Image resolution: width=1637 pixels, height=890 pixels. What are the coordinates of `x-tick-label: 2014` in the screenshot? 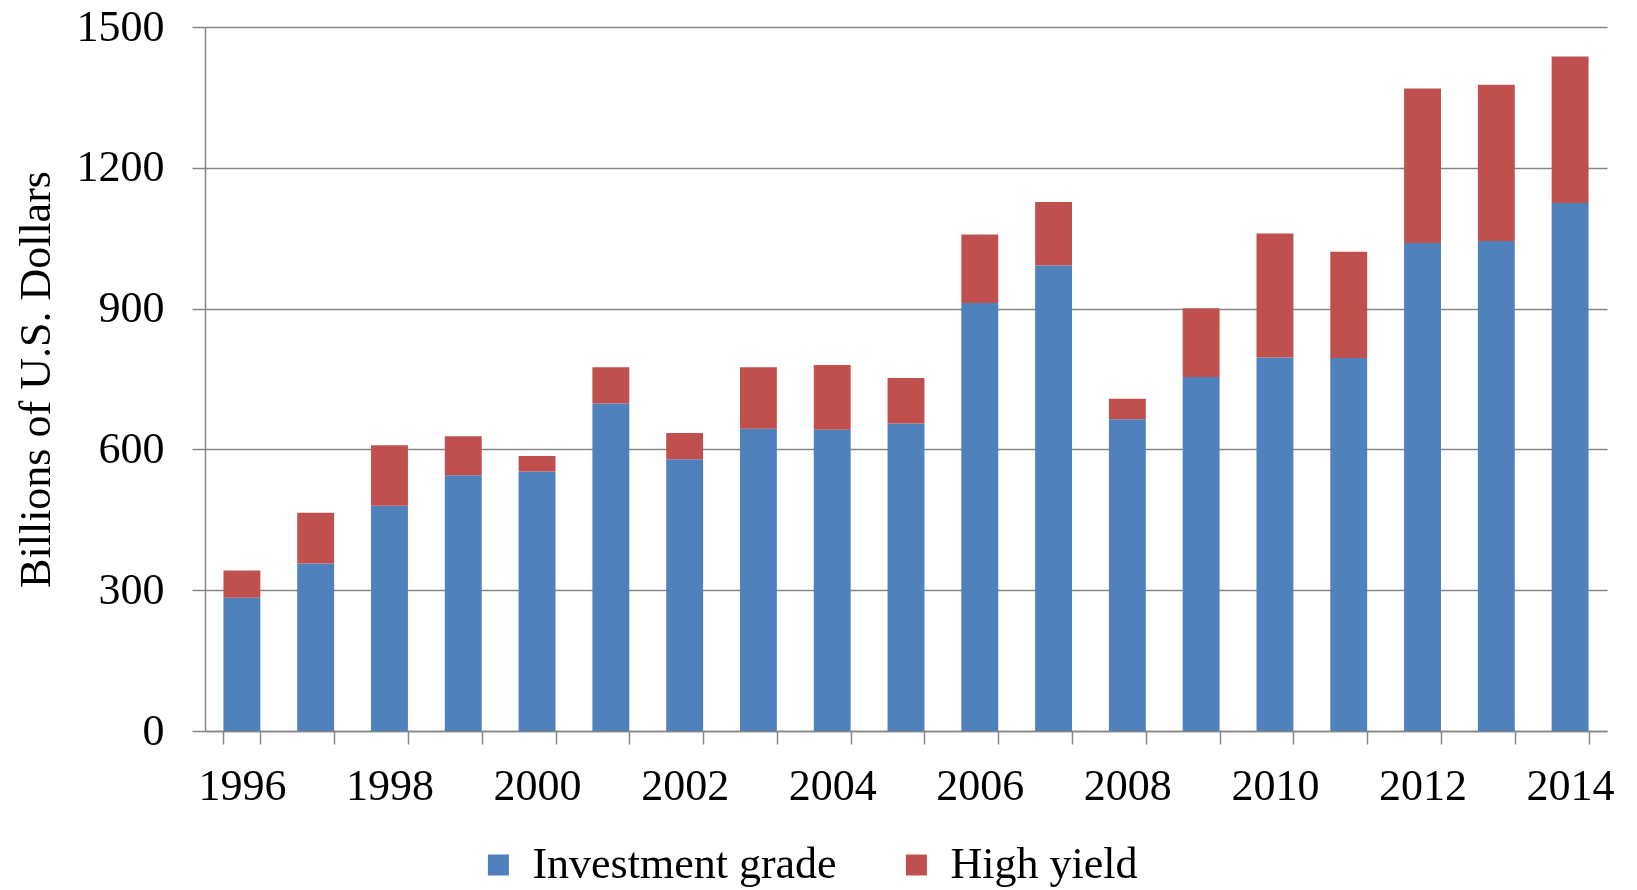 It's located at (1570, 785).